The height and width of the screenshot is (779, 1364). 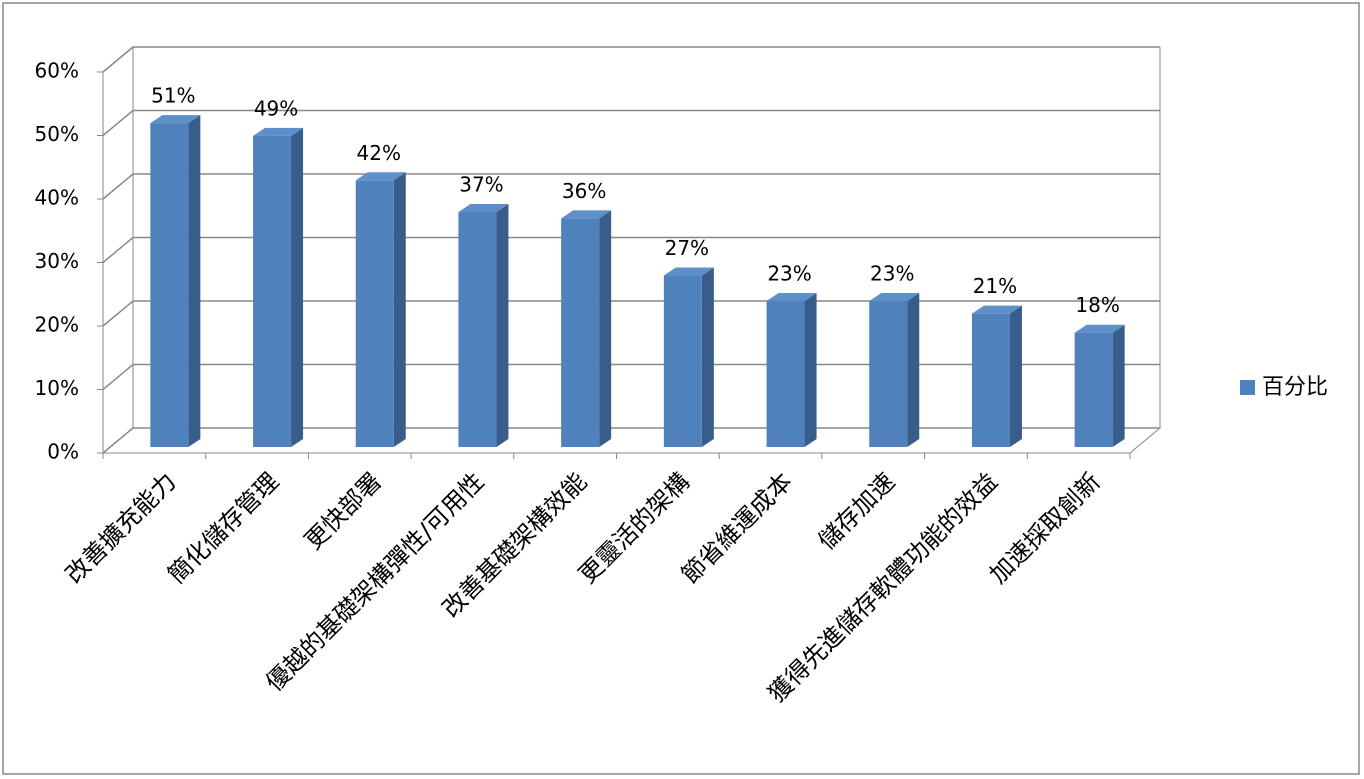 I want to click on legend-label: 百分比, so click(x=1295, y=387).